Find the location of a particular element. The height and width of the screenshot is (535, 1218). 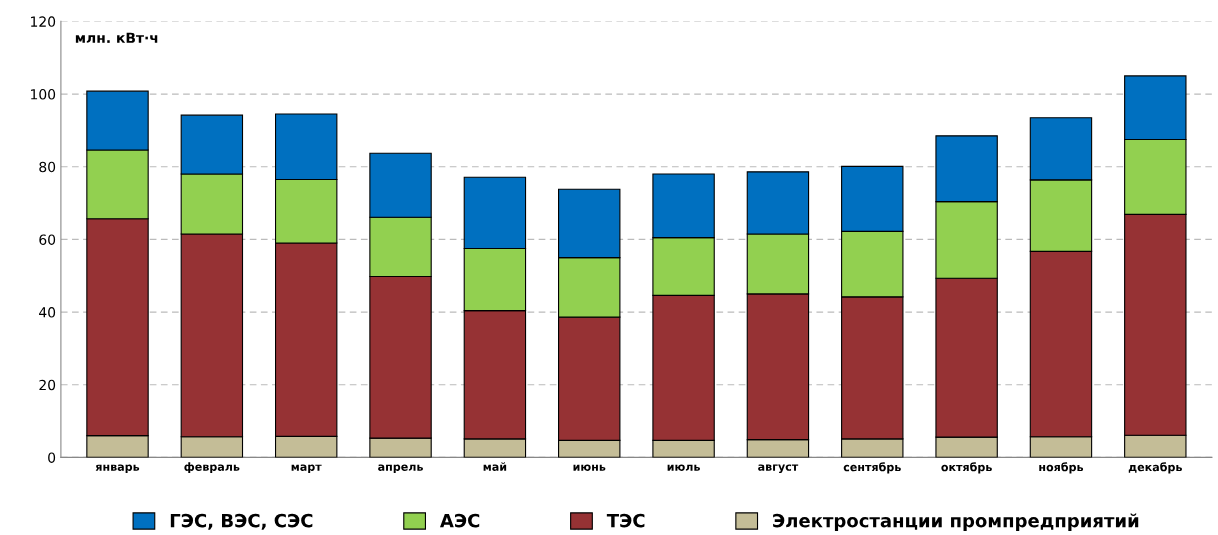

x-tick-label: май is located at coordinates (495, 466).